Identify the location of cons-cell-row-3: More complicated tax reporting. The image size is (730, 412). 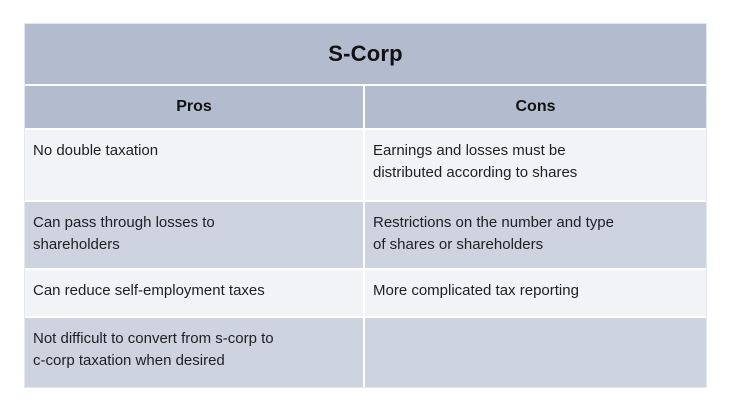
(535, 293).